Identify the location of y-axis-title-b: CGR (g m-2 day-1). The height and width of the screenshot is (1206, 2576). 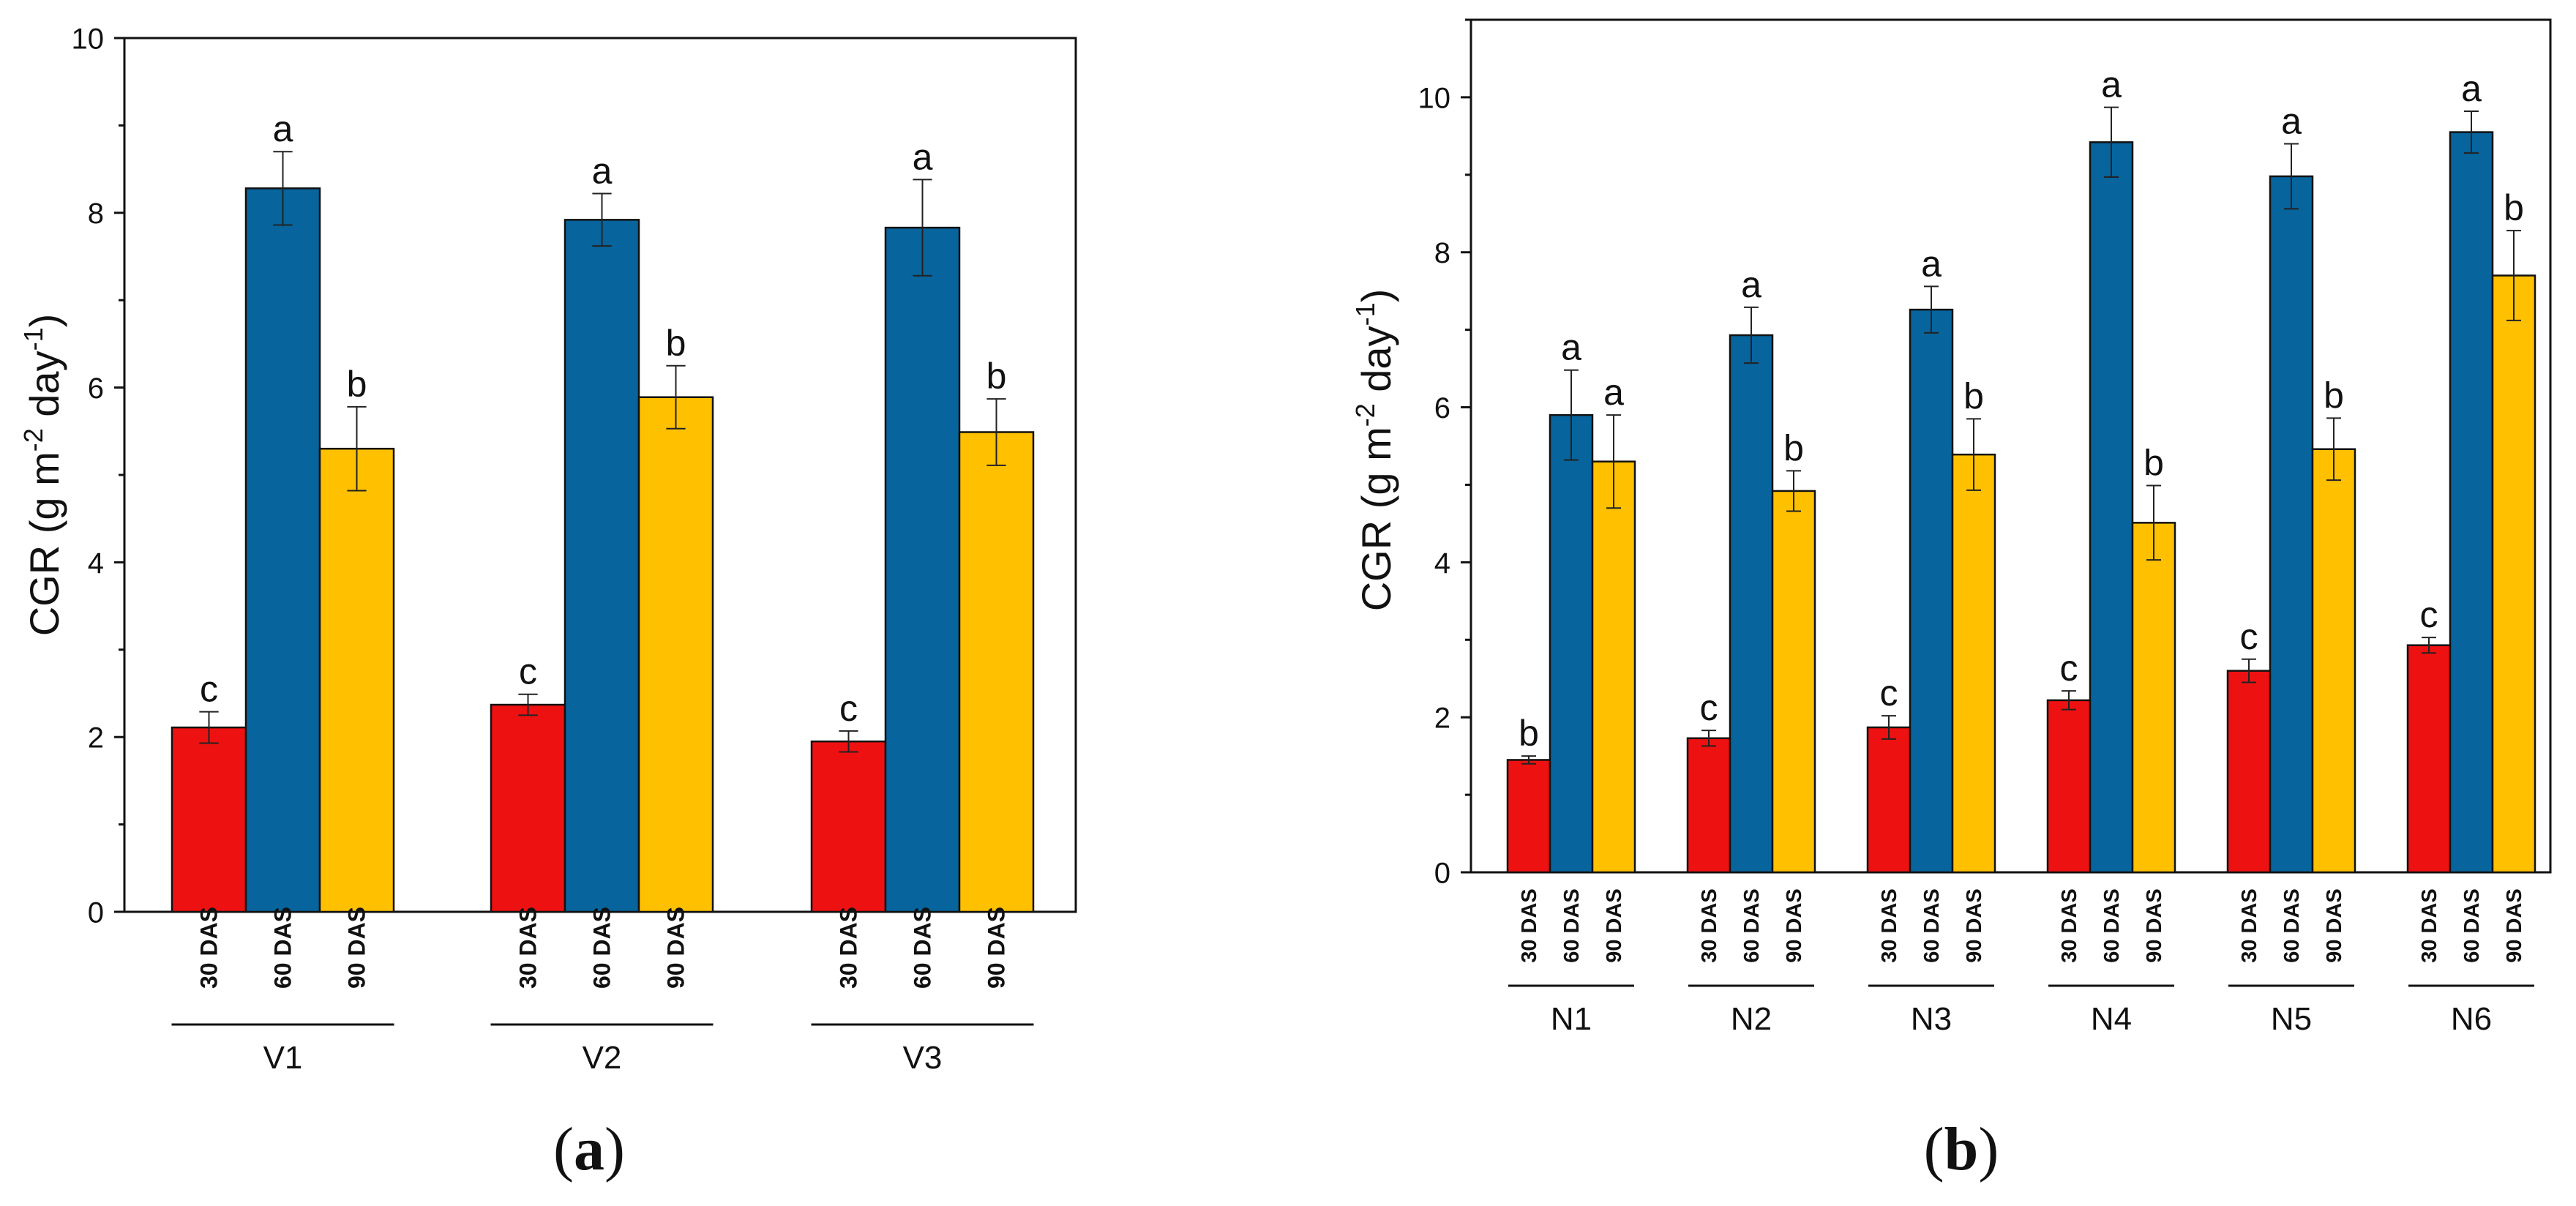
(1374, 450).